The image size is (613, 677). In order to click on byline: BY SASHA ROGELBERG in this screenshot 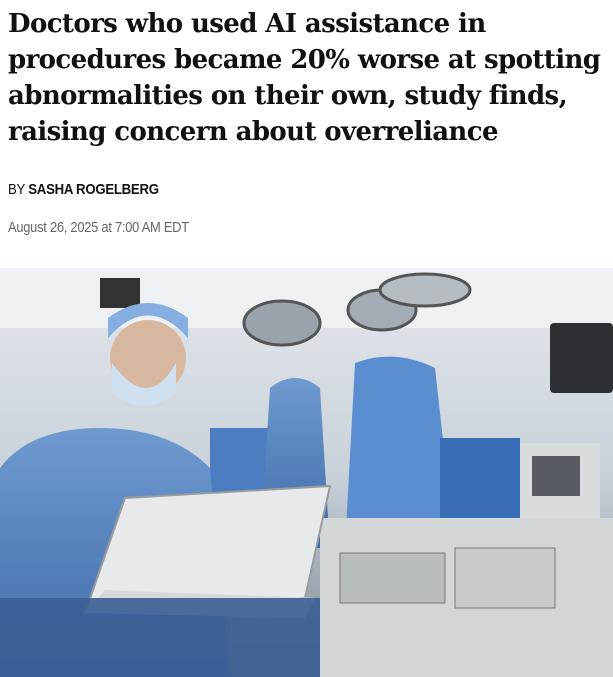, I will do `click(83, 189)`.